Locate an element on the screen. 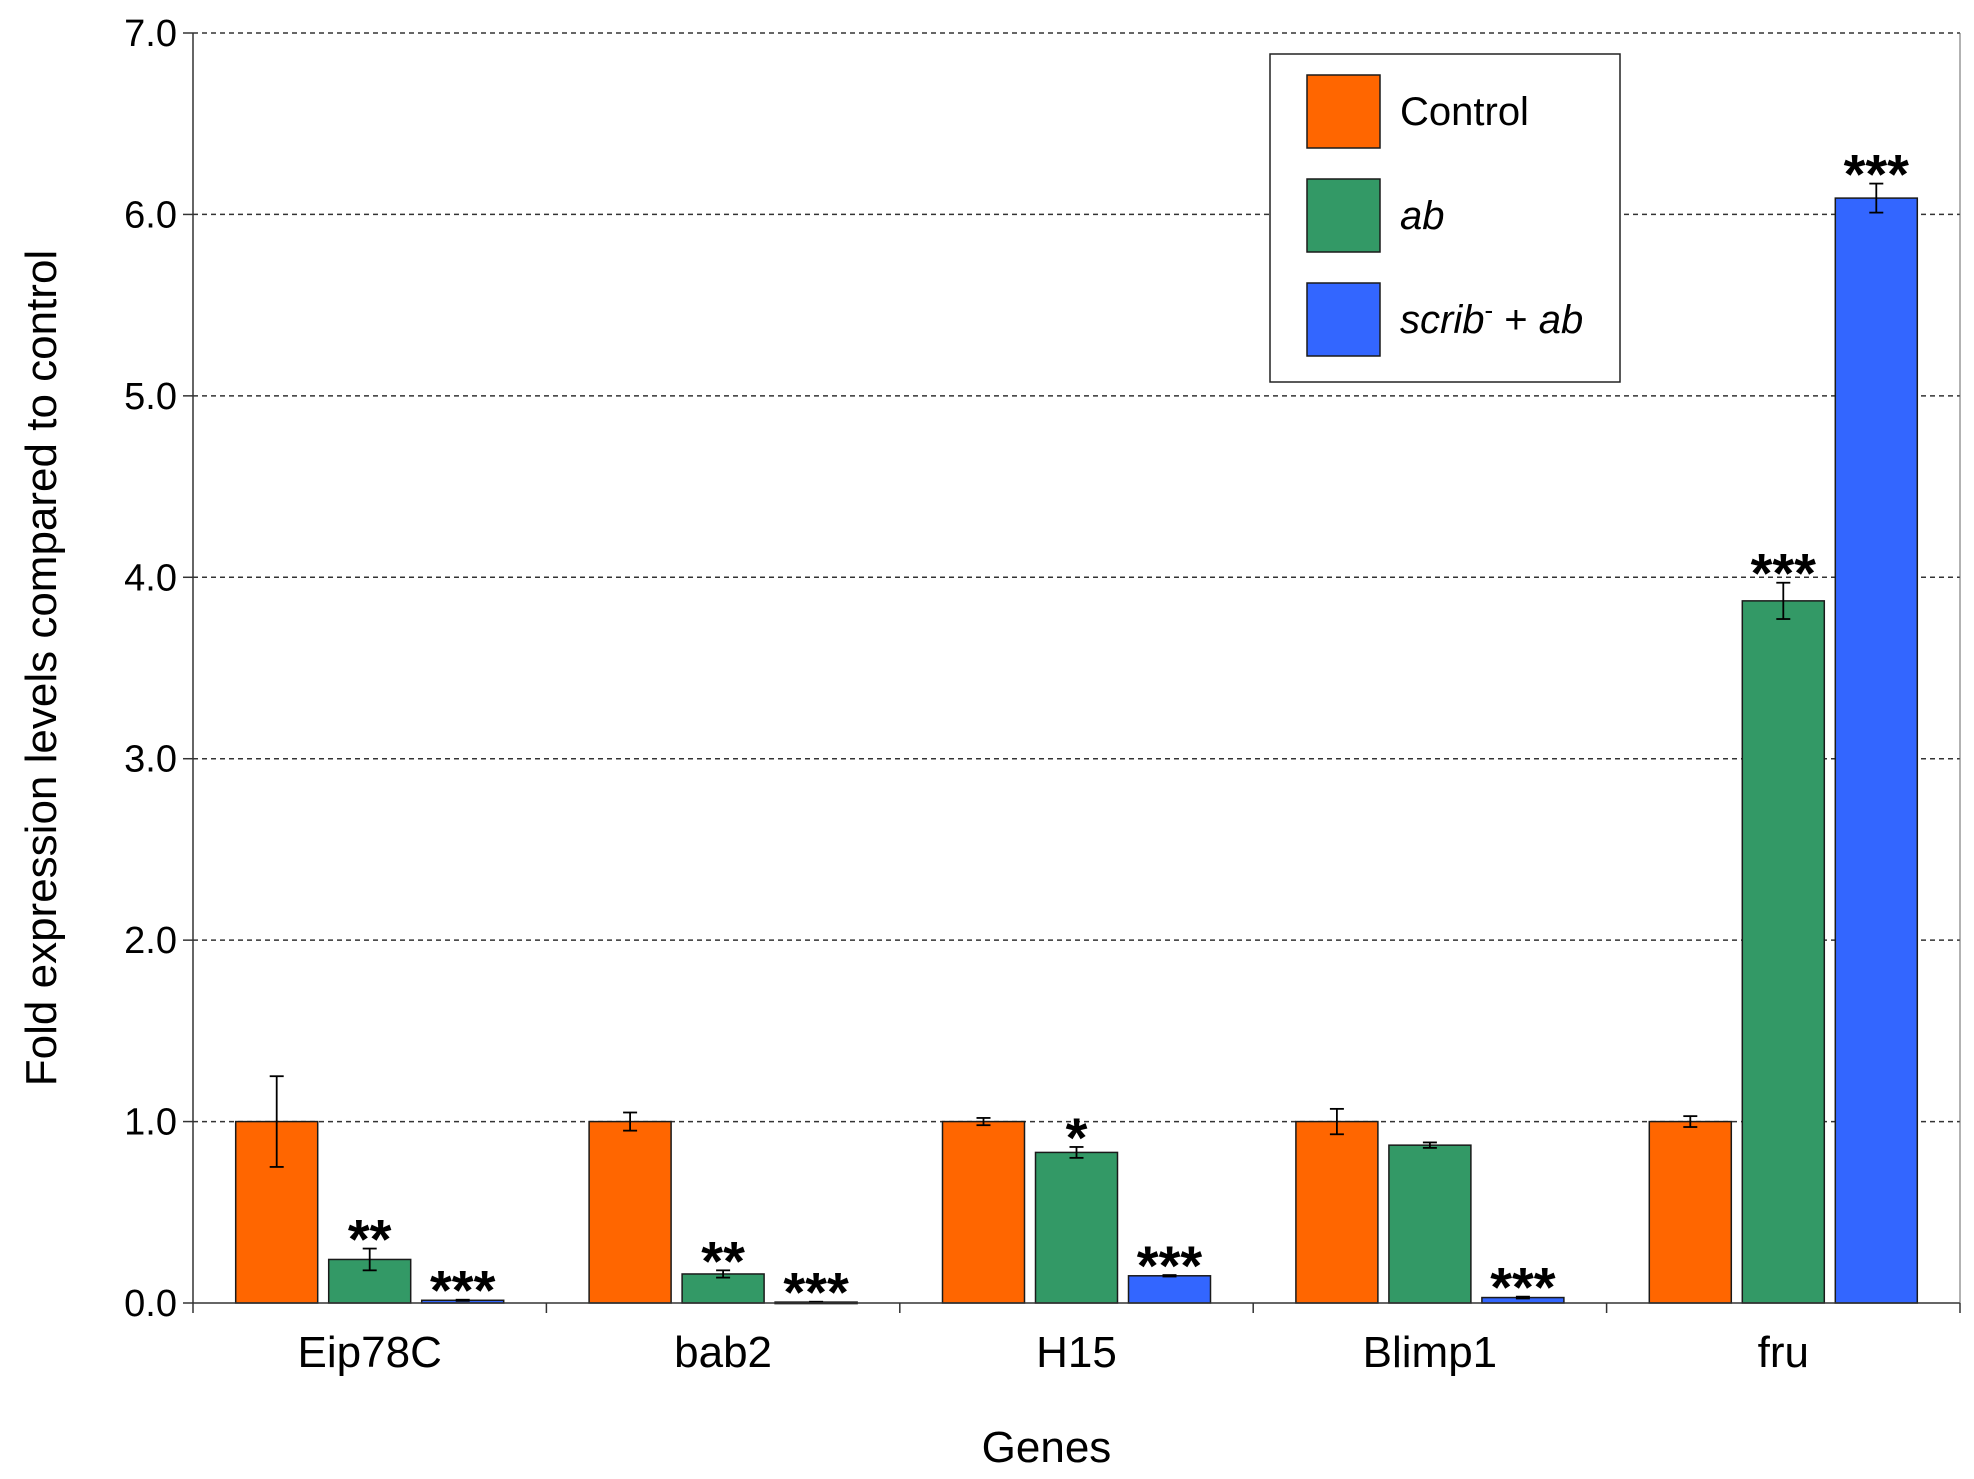 This screenshot has height=1479, width=1974. x-axis-title: Genes is located at coordinates (1047, 1447).